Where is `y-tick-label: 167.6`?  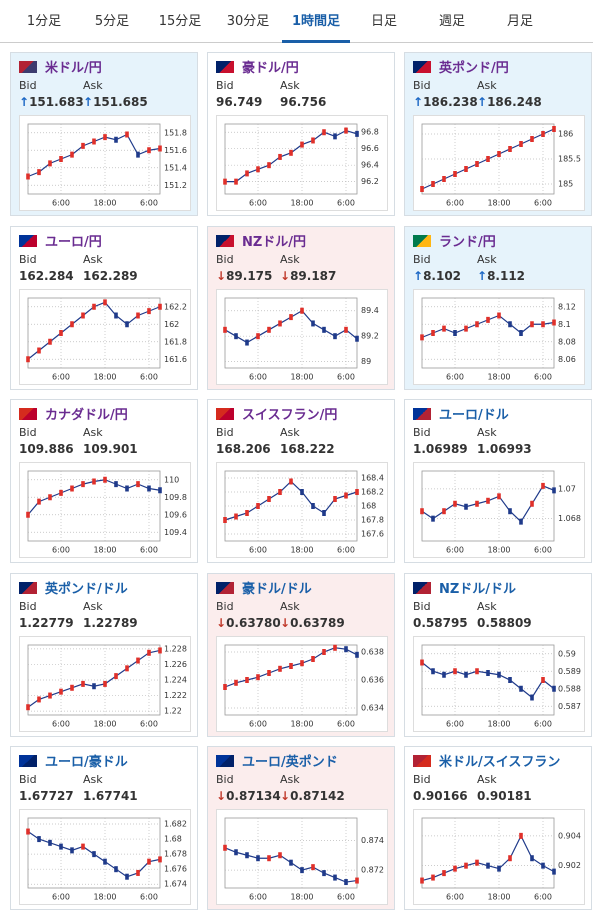
y-tick-label: 167.6 is located at coordinates (372, 534).